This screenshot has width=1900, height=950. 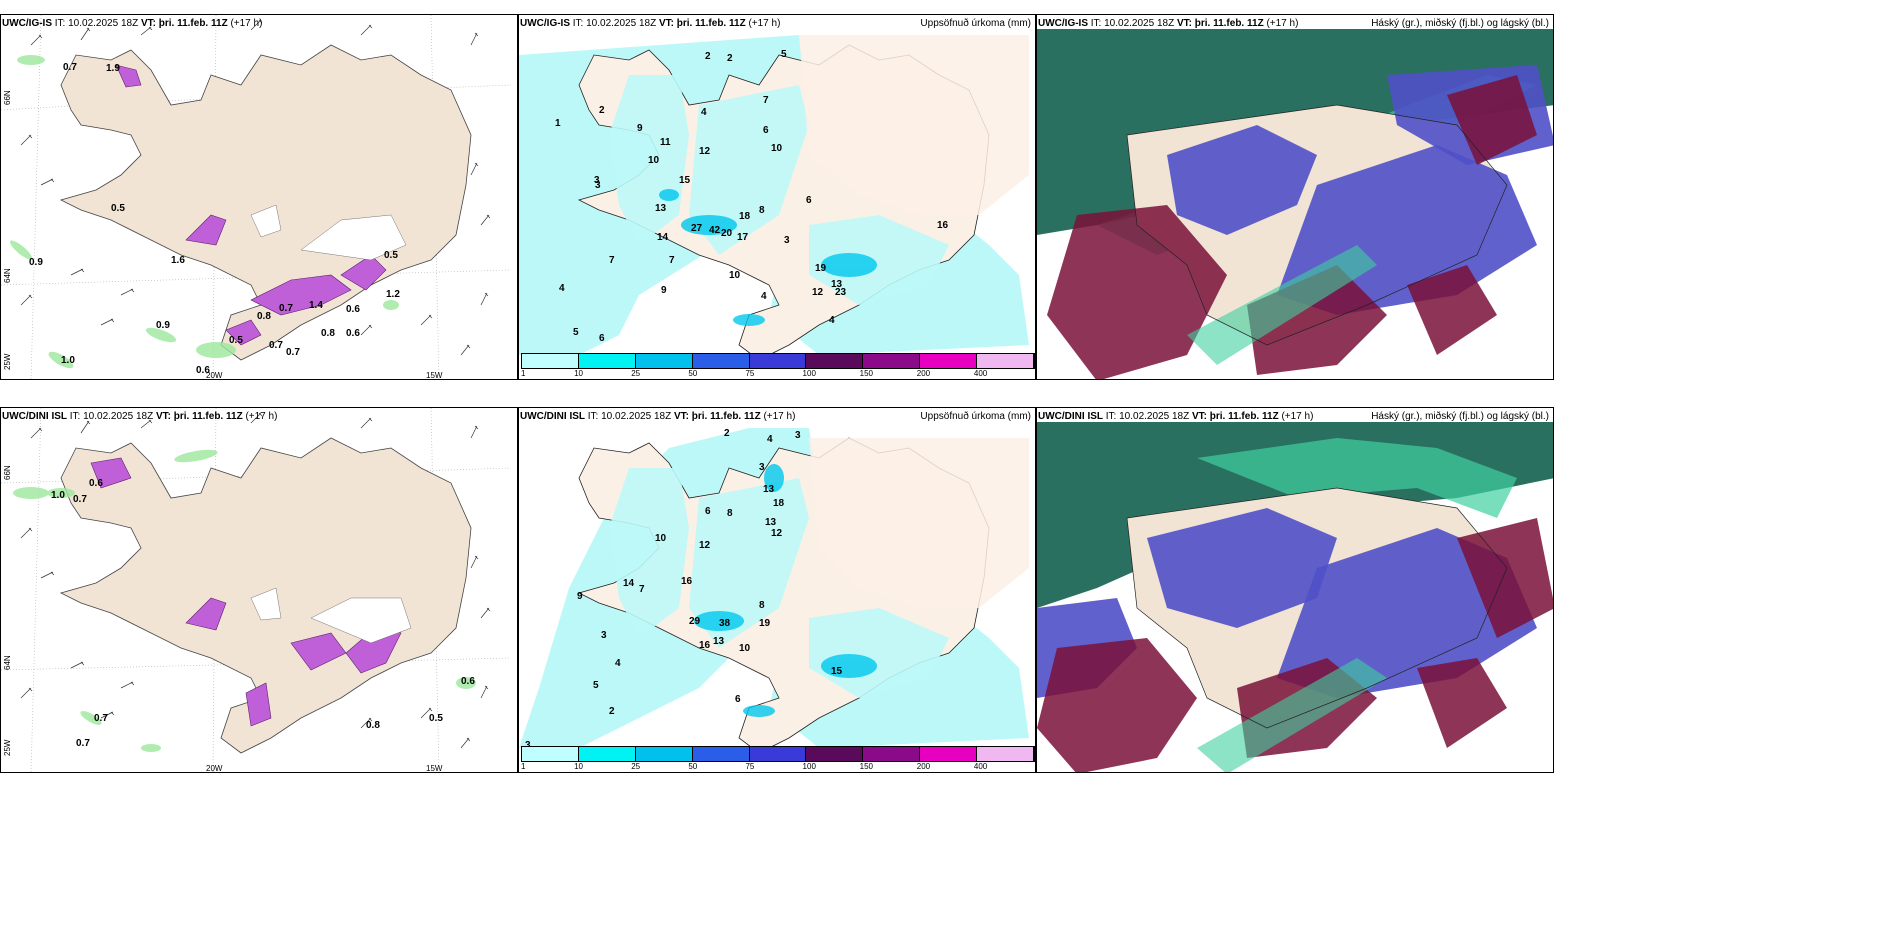 I want to click on wind-label: 1.4, so click(x=316, y=305).